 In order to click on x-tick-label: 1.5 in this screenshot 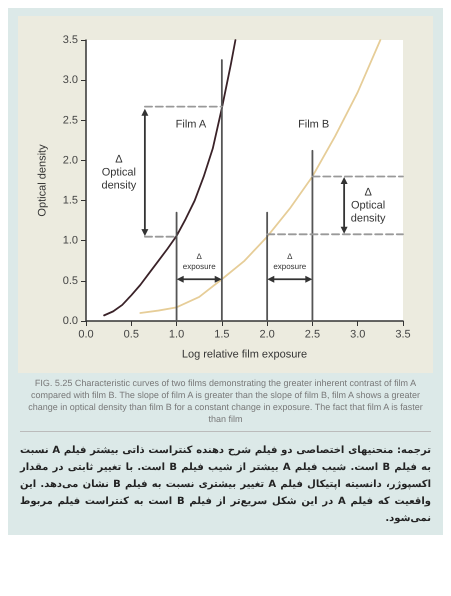, I will do `click(222, 334)`.